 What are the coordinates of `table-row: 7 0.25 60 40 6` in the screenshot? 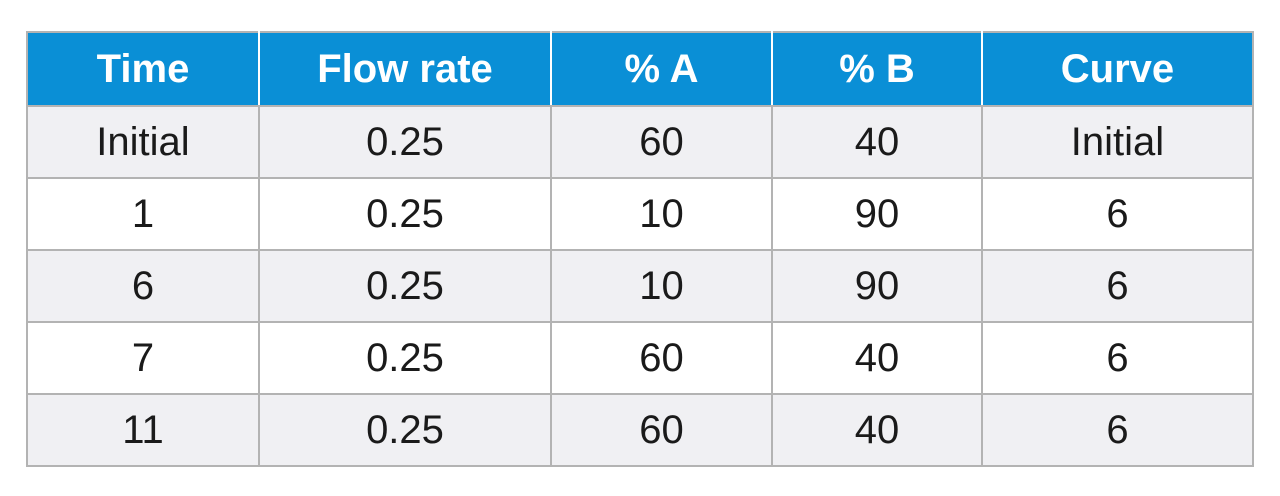 It's located at (640, 358).